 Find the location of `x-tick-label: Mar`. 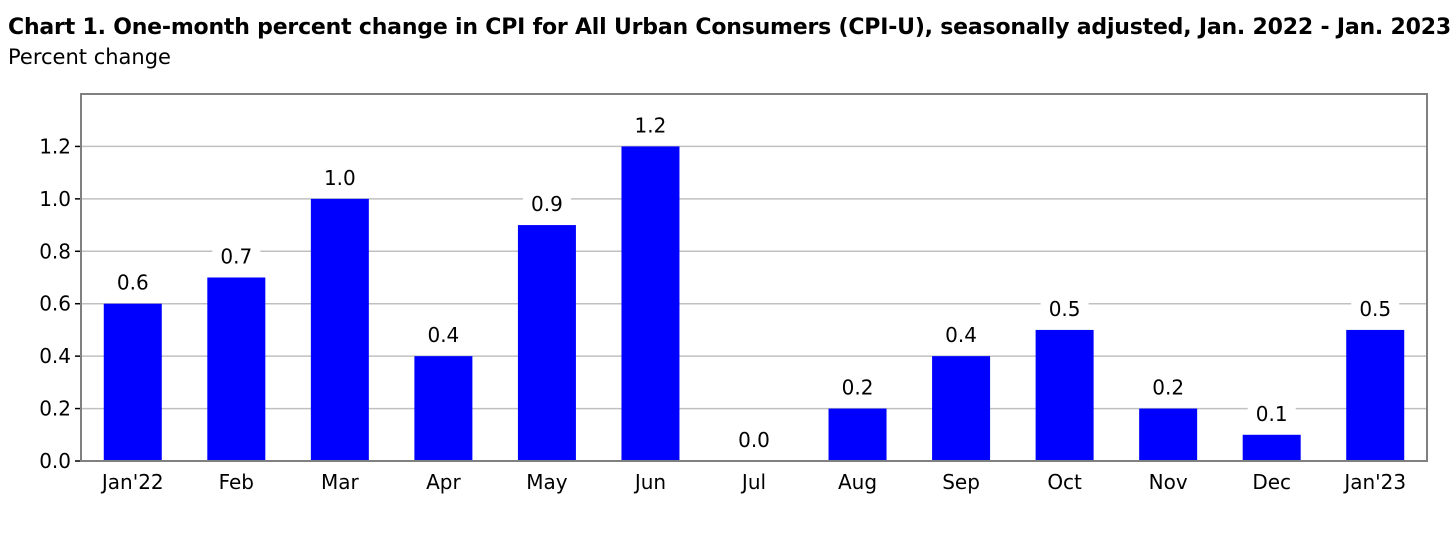

x-tick-label: Mar is located at coordinates (340, 482).